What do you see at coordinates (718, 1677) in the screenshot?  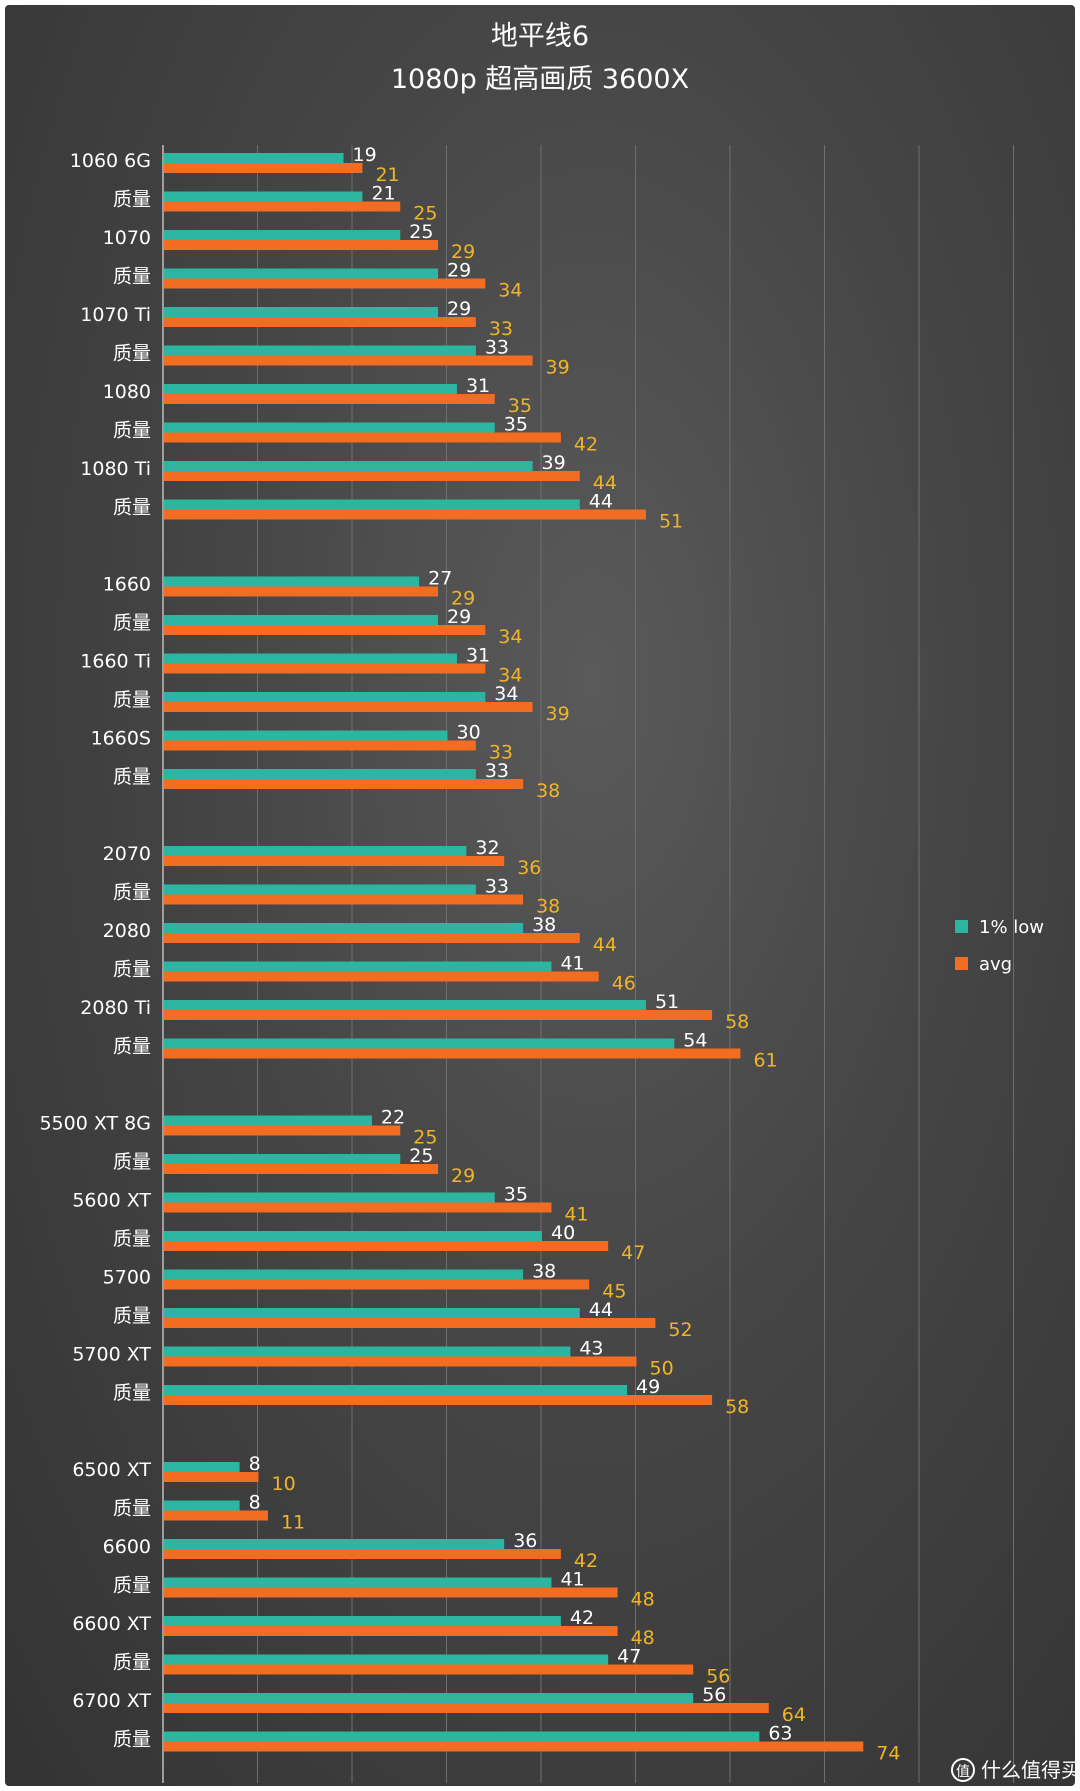 I see `data-label-avg: 56` at bounding box center [718, 1677].